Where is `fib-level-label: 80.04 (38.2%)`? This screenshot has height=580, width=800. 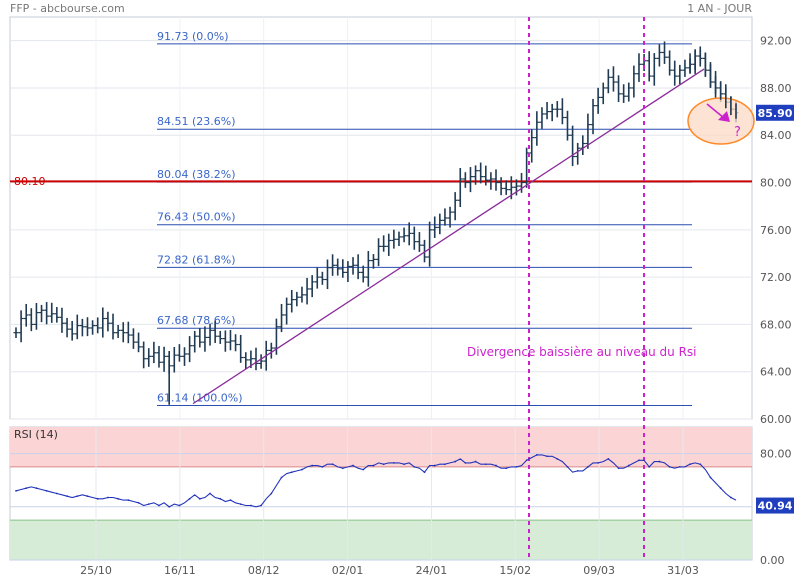 fib-level-label: 80.04 (38.2%) is located at coordinates (196, 174).